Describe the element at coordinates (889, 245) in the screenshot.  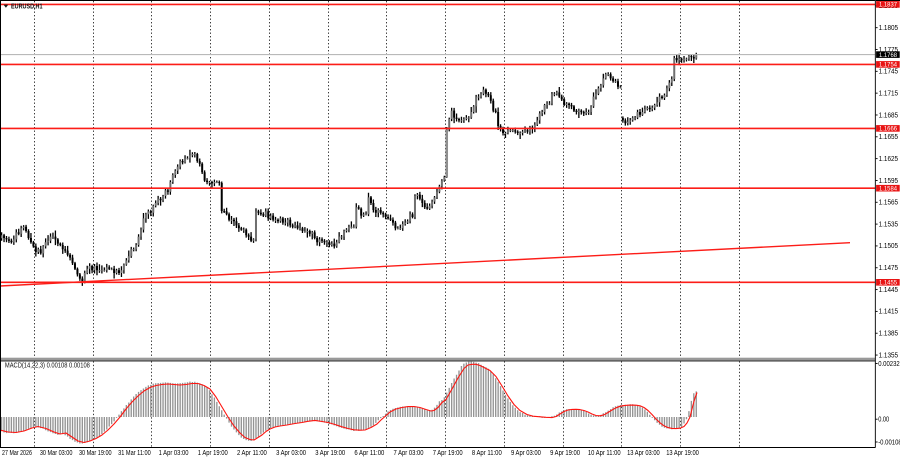
I see `svg-text: 1.1505` at that location.